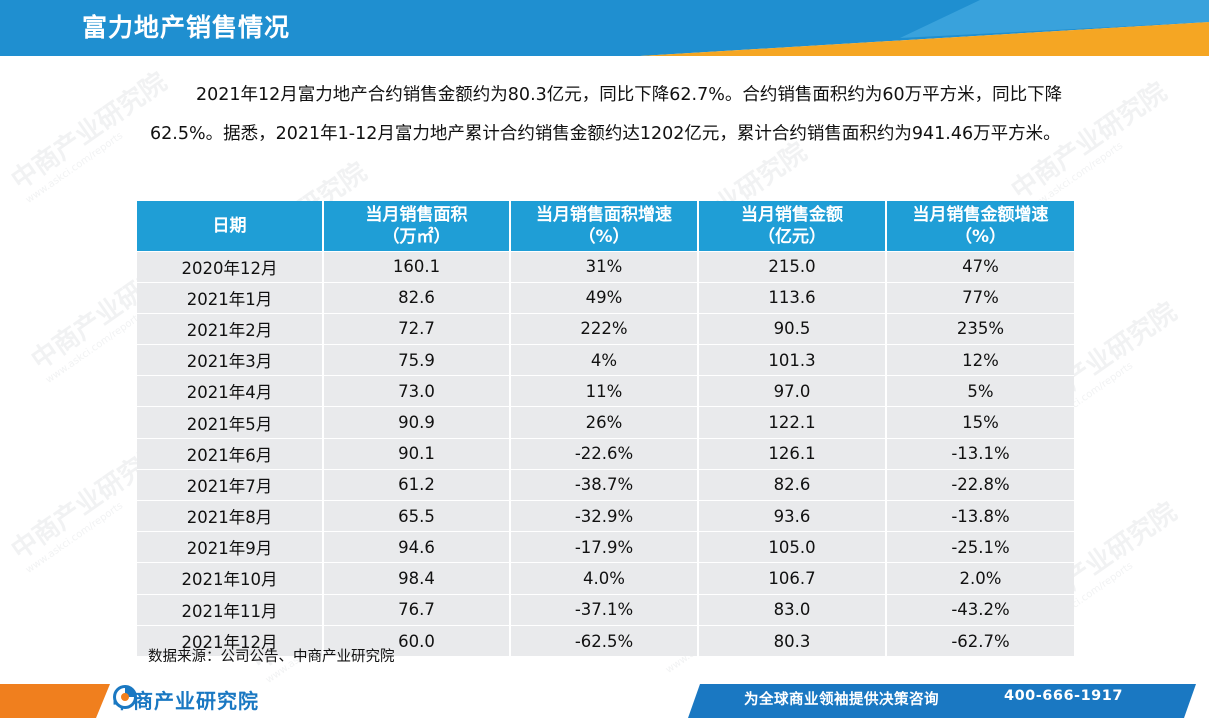 The height and width of the screenshot is (718, 1209). What do you see at coordinates (417, 484) in the screenshot?
I see `table-cell: 61.2` at bounding box center [417, 484].